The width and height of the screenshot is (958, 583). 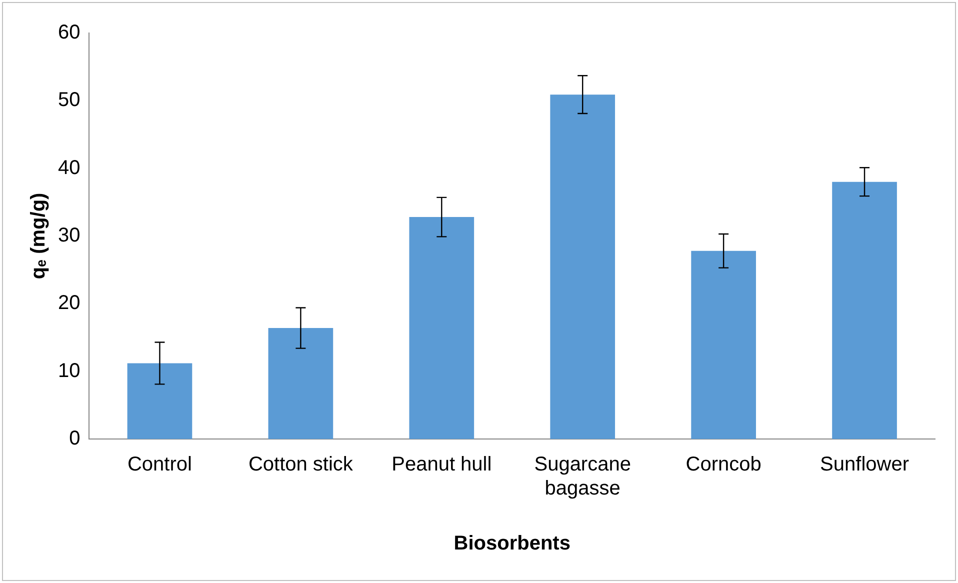 What do you see at coordinates (582, 477) in the screenshot?
I see `x-tick-label: Sugarcane bagasse` at bounding box center [582, 477].